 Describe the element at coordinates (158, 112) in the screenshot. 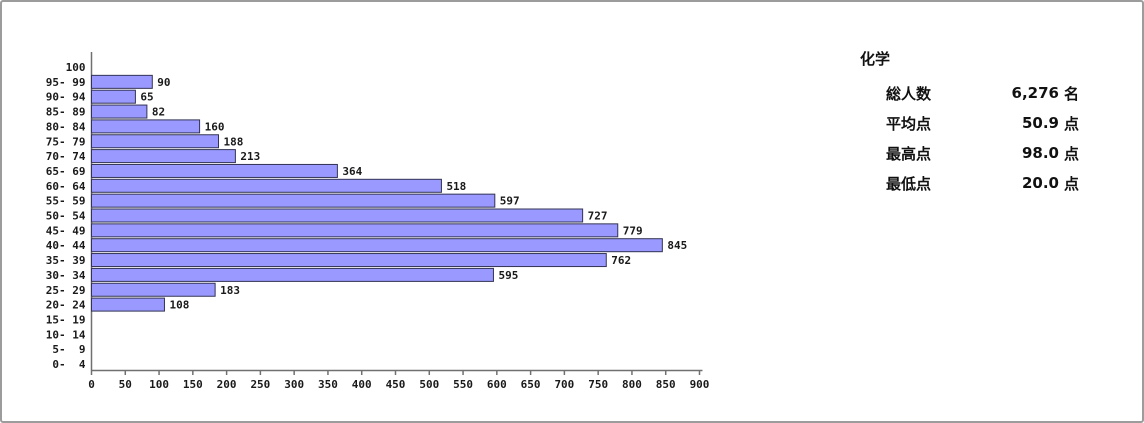

I see `bar-value-label: 82` at that location.